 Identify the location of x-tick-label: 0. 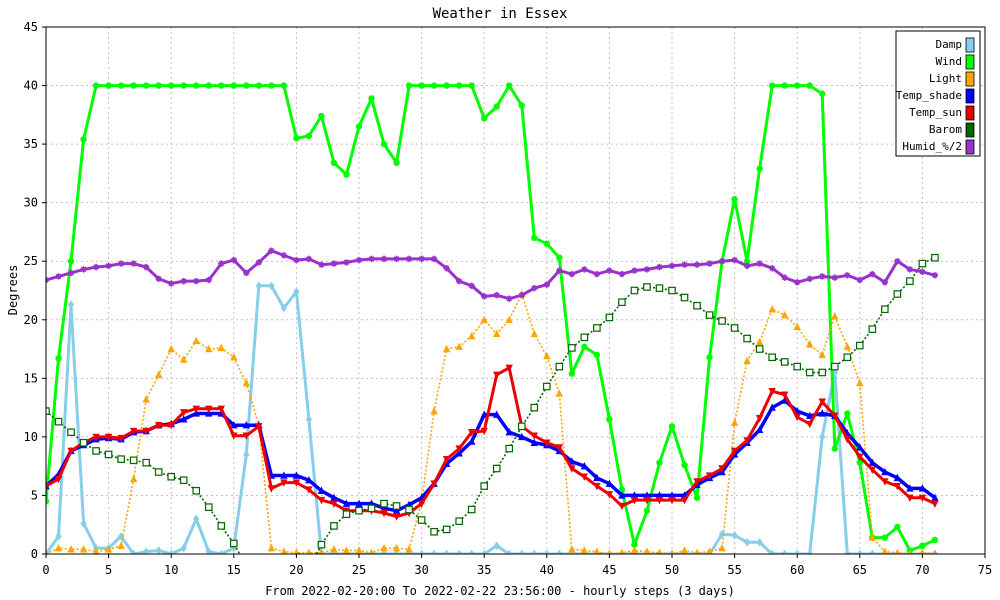
(45, 570).